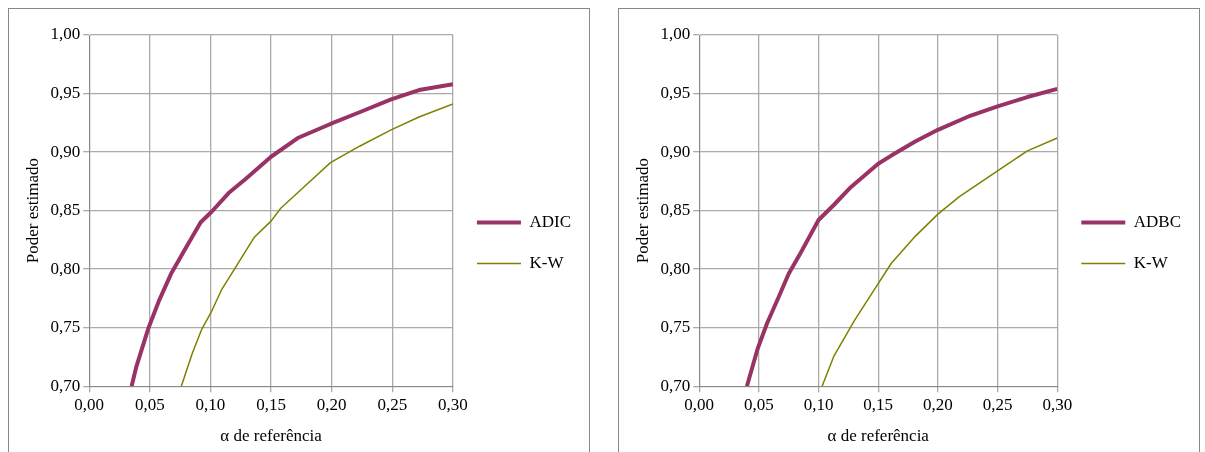 This screenshot has width=1205, height=452. Describe the element at coordinates (550, 221) in the screenshot. I see `legend-label: ADIC` at that location.